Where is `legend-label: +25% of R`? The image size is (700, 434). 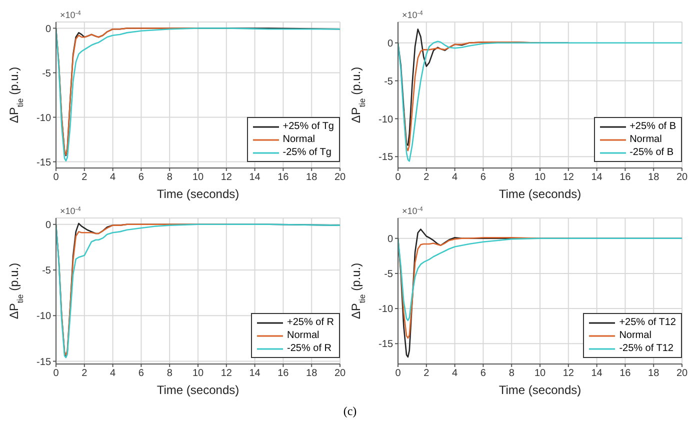 legend-label: +25% of R is located at coordinates (310, 322).